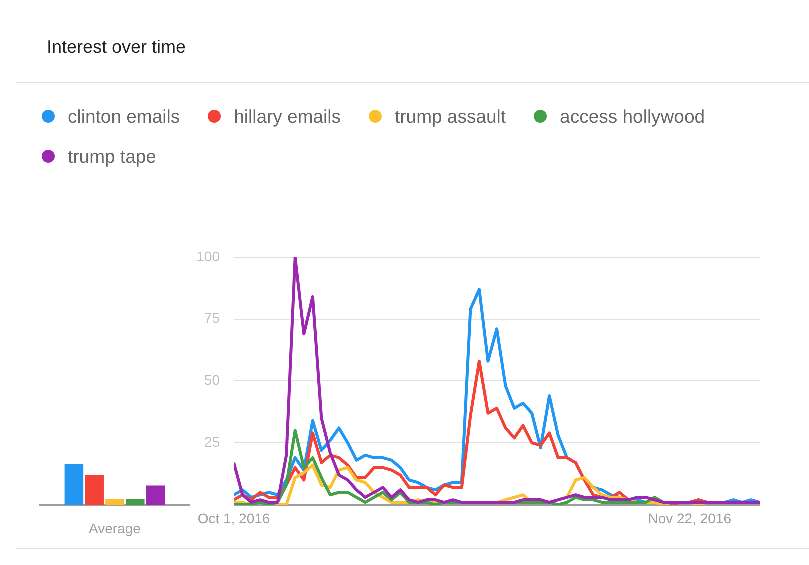 This screenshot has width=809, height=565. What do you see at coordinates (116, 47) in the screenshot?
I see `chart-title: Interest over time` at bounding box center [116, 47].